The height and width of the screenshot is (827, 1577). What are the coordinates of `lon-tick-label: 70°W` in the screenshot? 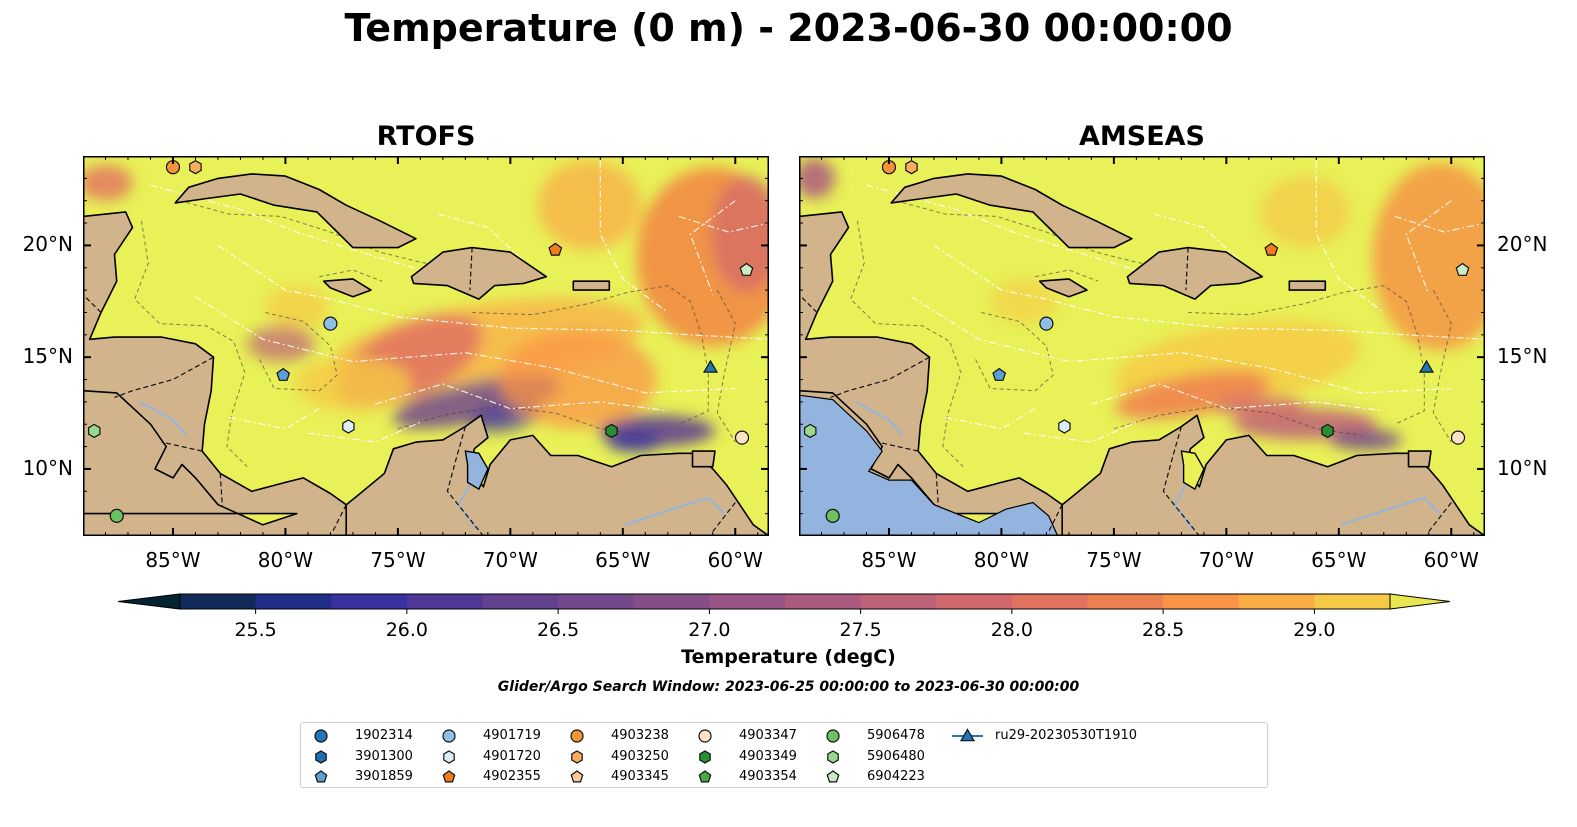 It's located at (1226, 560).